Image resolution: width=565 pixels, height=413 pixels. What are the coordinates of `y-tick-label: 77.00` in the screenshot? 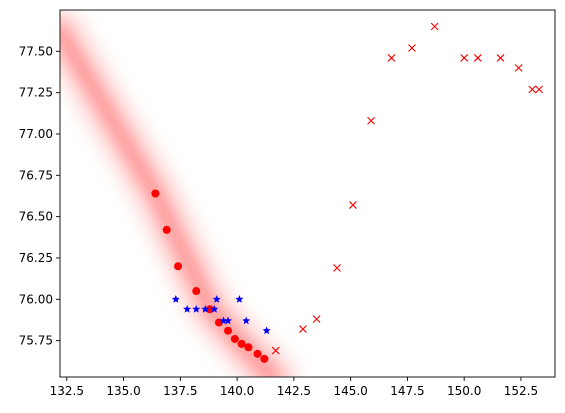 It's located at (36, 134).